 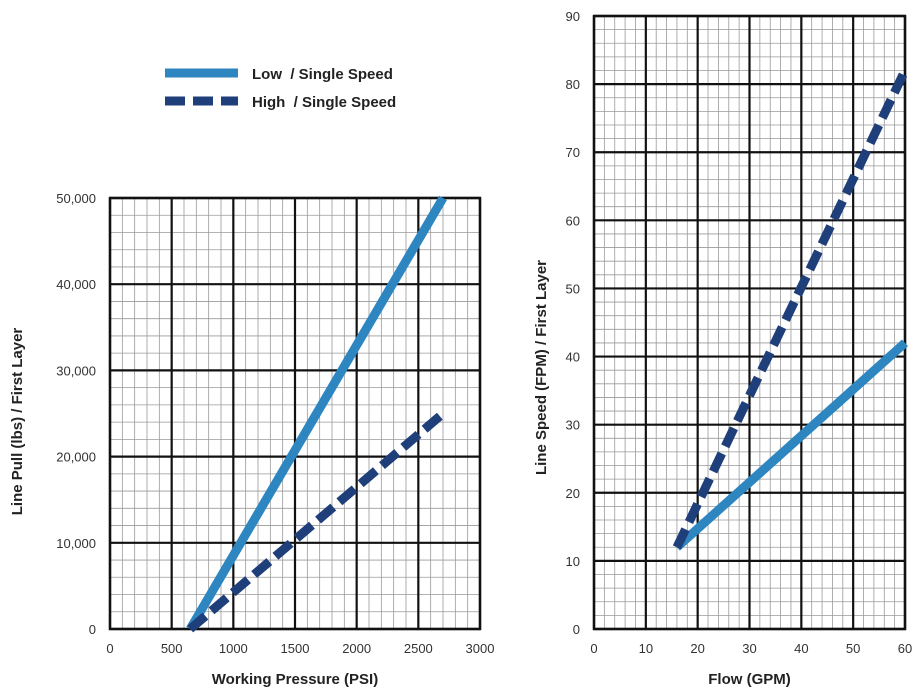 I want to click on x-tick-label: 10, so click(x=646, y=648).